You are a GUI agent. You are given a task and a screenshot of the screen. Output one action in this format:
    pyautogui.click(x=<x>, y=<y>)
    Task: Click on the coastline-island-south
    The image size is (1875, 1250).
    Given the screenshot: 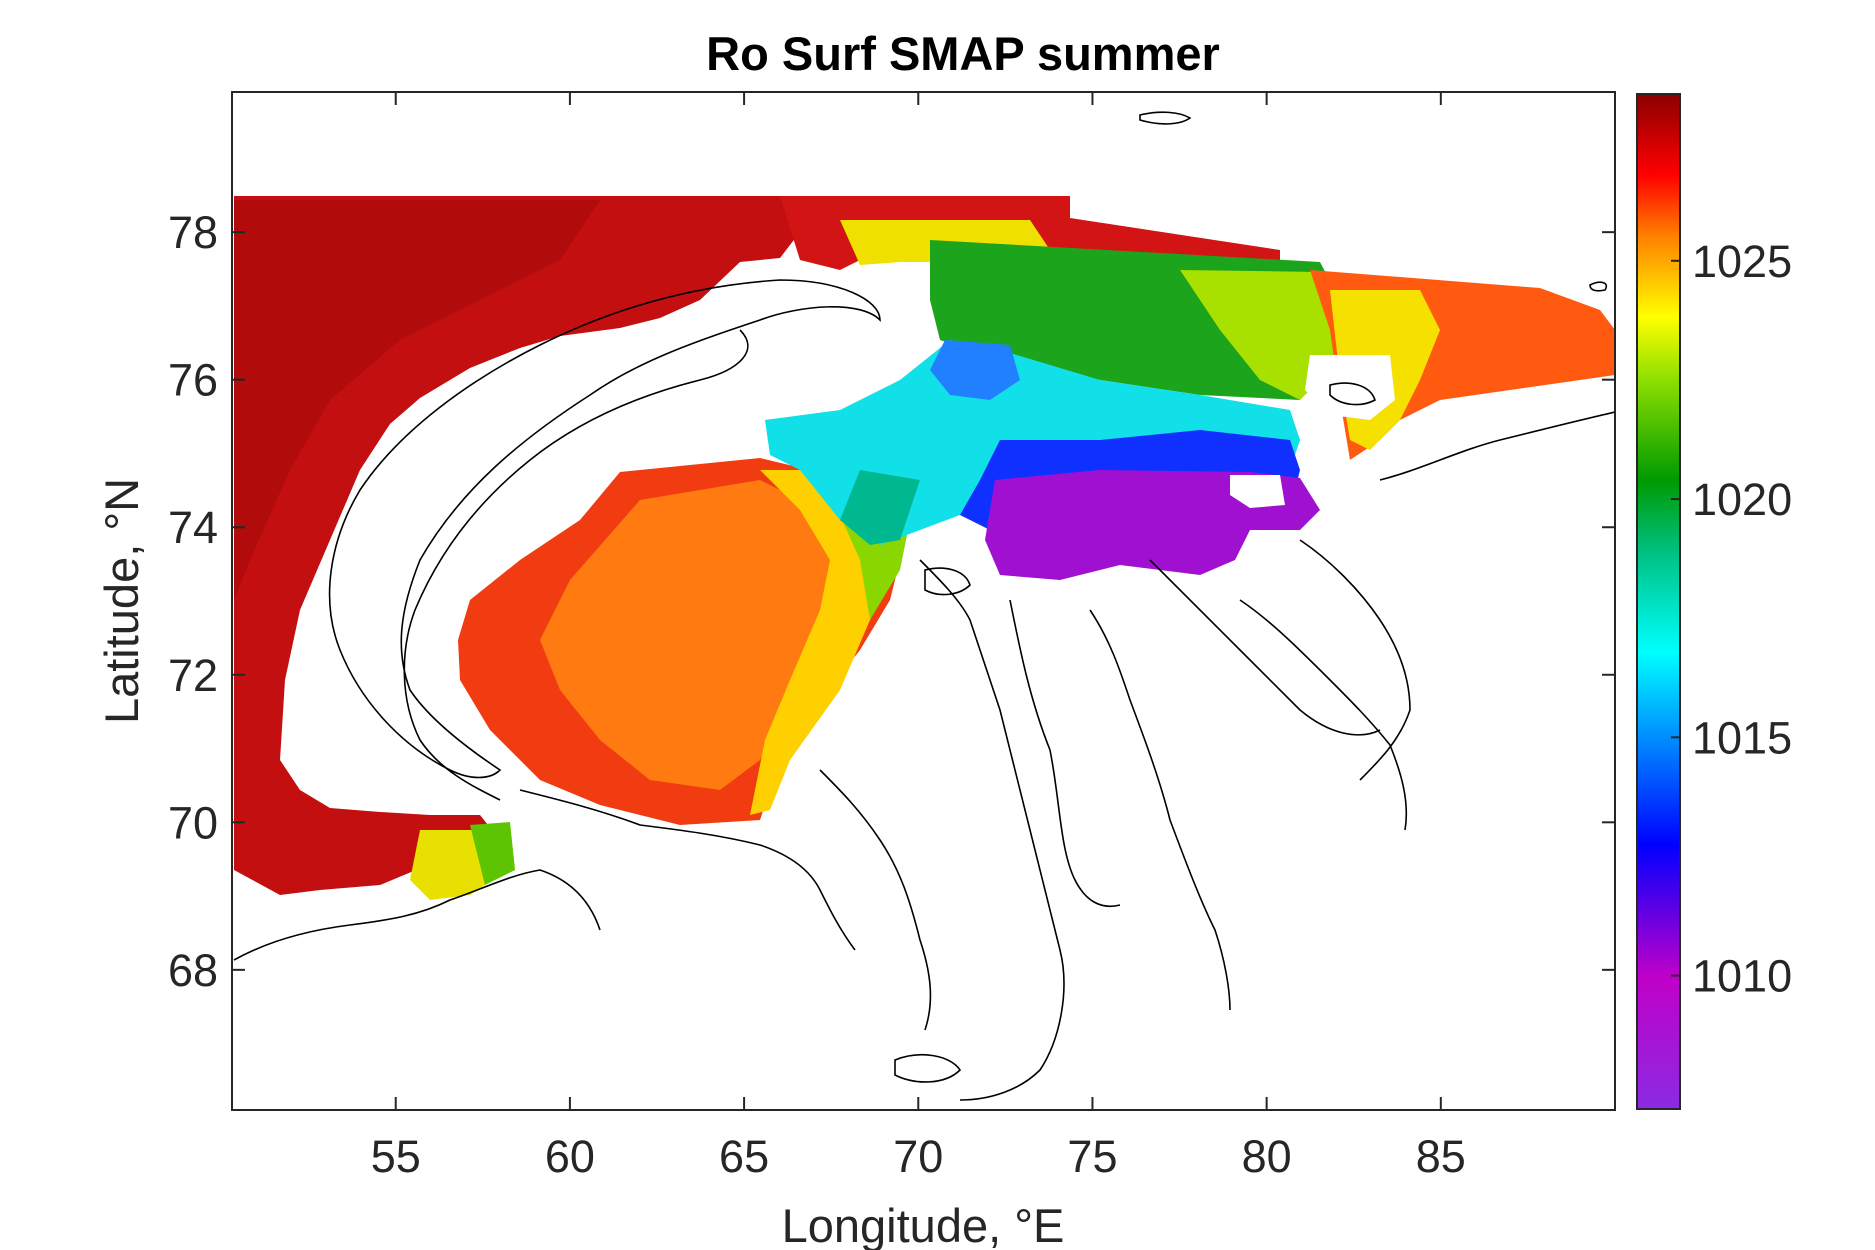 What is the action you would take?
    pyautogui.click(x=928, y=1068)
    